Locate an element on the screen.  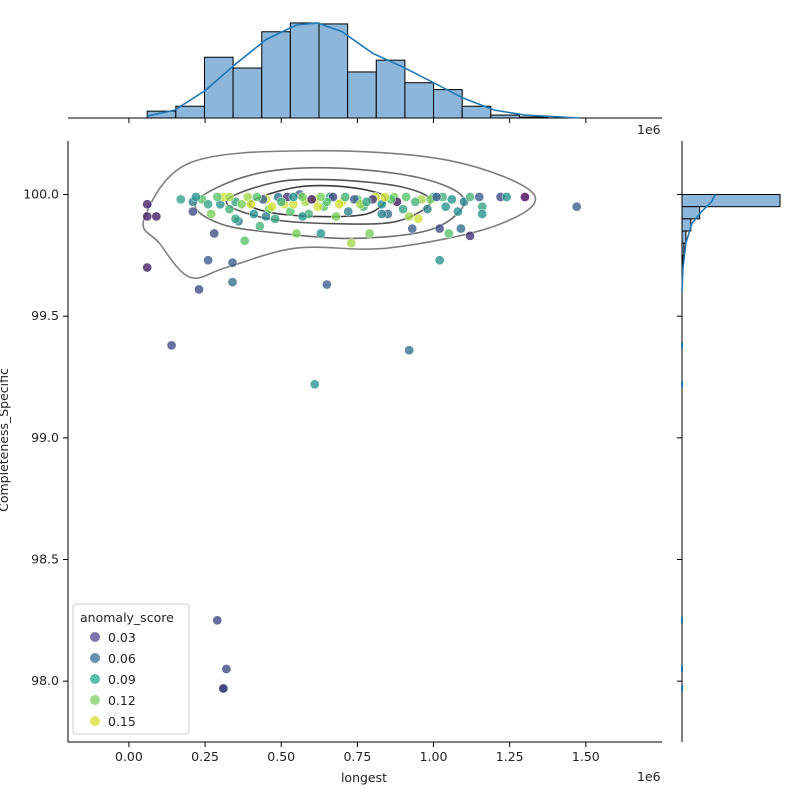
x-tick-label: 1.00 is located at coordinates (434, 756).